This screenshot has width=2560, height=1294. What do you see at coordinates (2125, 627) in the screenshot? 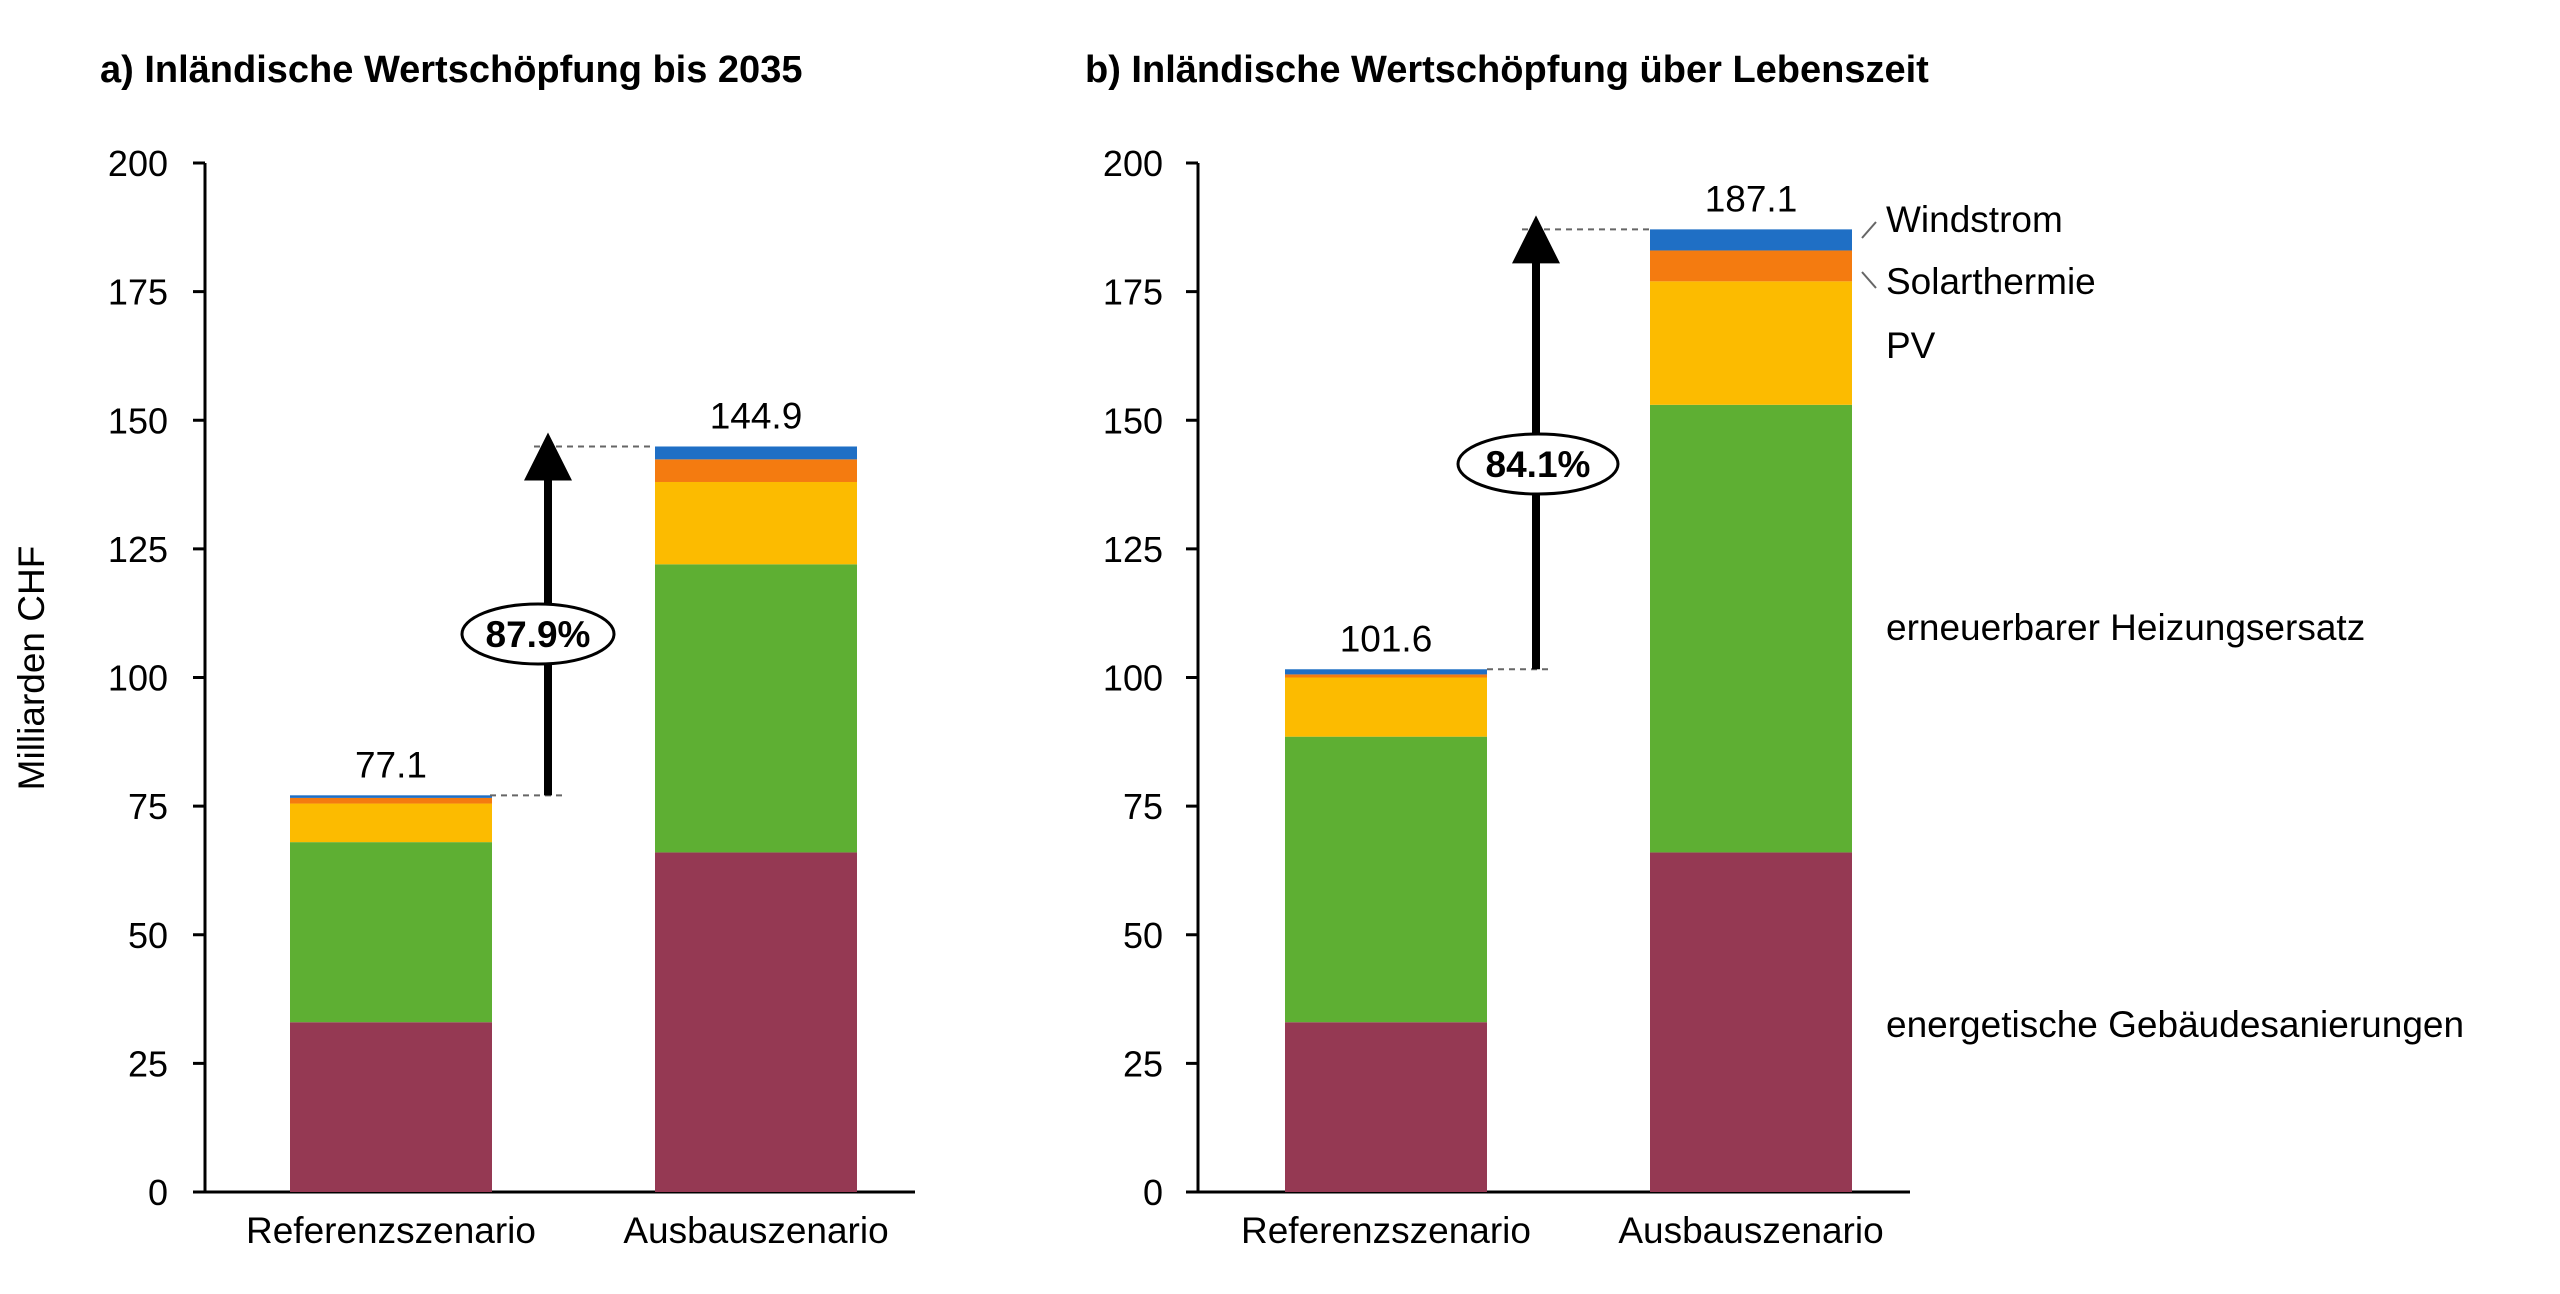
I see `legend-erneuerbarer-heizungsersatz: erneuerbarer Heizungsersatz` at bounding box center [2125, 627].